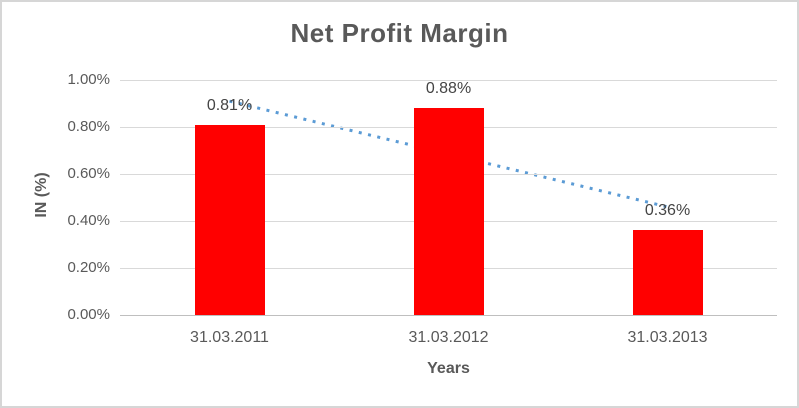  I want to click on x-tick-label: 31.03.2011, so click(229, 337).